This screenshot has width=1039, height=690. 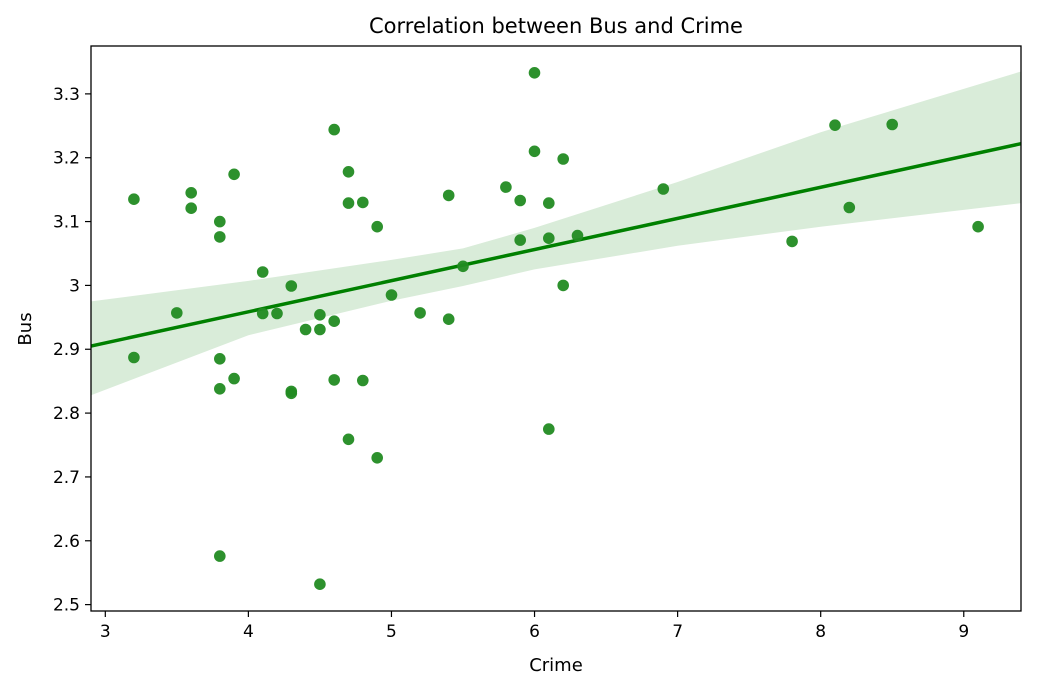 What do you see at coordinates (66, 414) in the screenshot?
I see `y-tick-label: 2.8` at bounding box center [66, 414].